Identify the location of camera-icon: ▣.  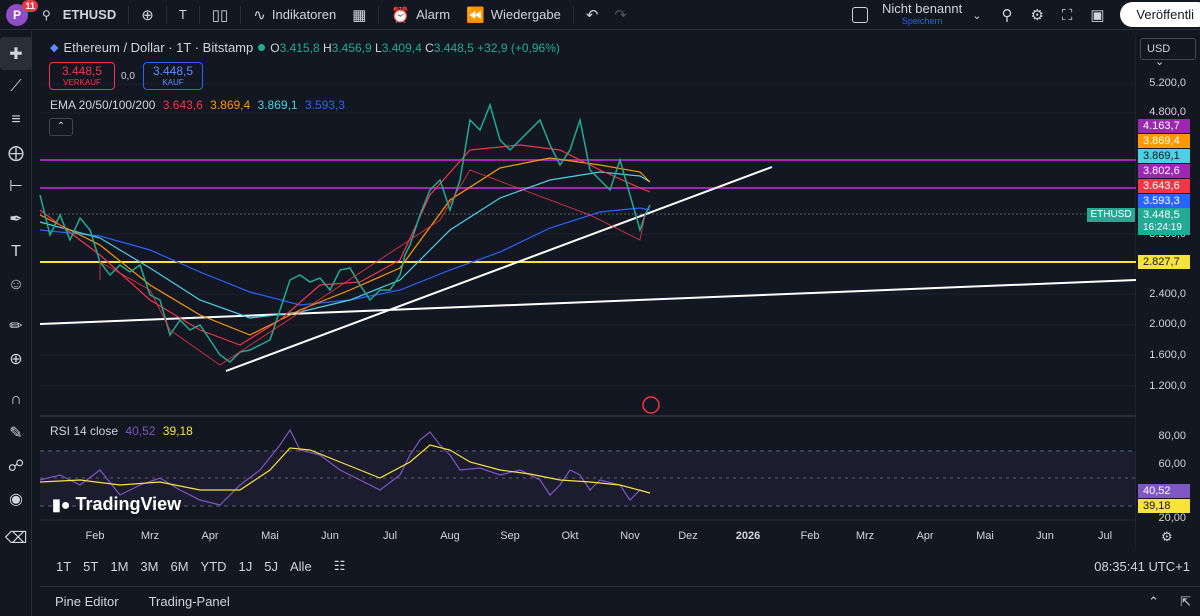
(1097, 15).